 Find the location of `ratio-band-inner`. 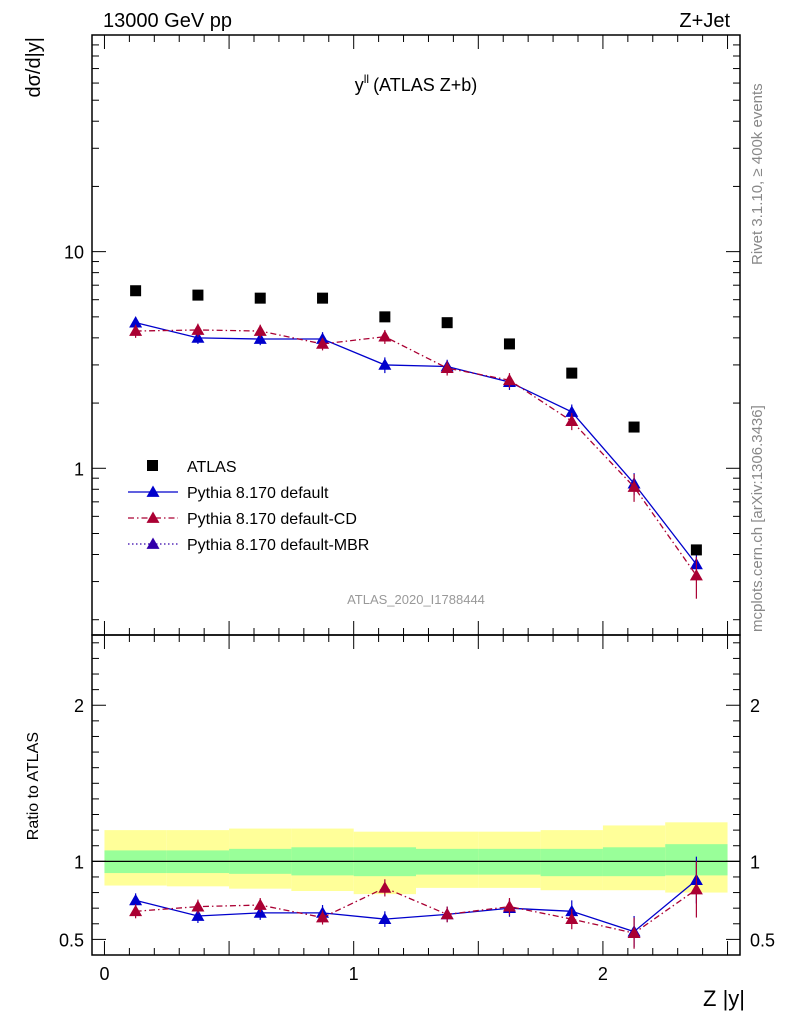

ratio-band-inner is located at coordinates (571, 862).